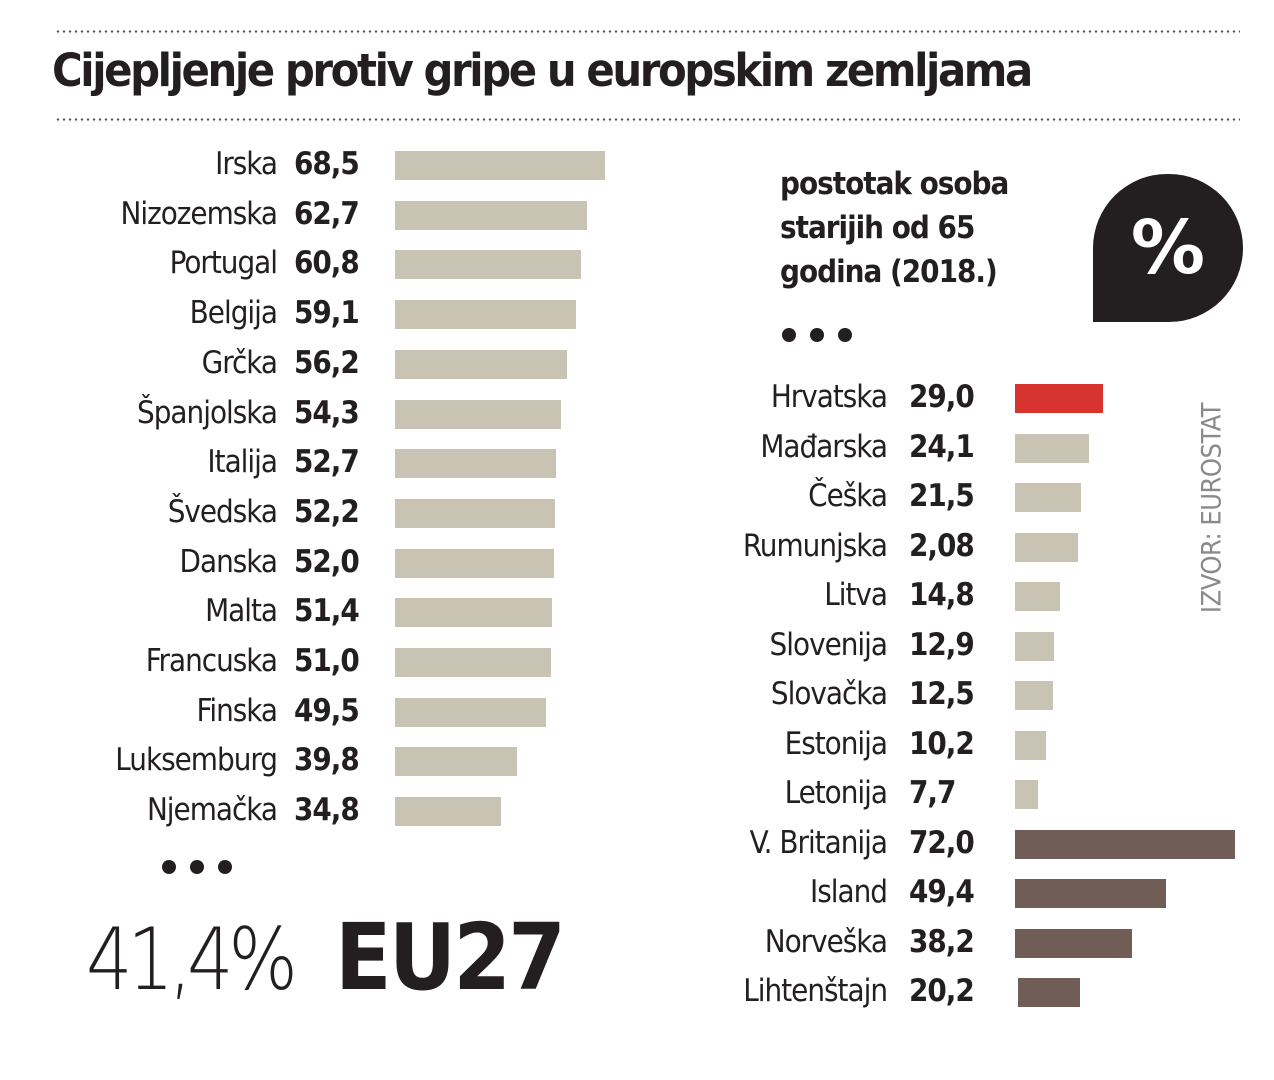  I want to click on source-note: IZVOR: EUROSTAT, so click(1212, 508).